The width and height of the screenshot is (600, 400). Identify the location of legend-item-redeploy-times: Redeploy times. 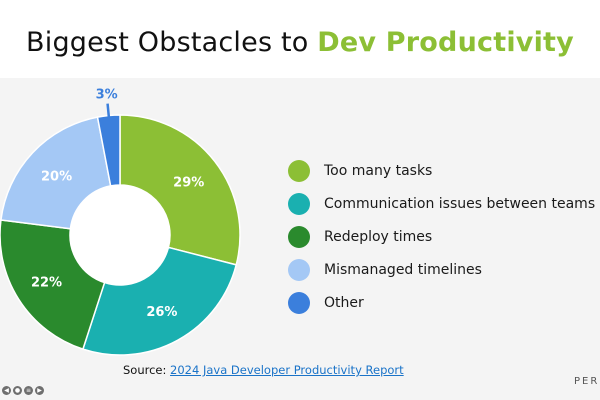
(443, 236).